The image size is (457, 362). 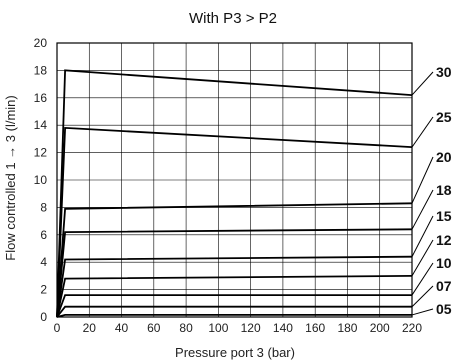 What do you see at coordinates (41, 70) in the screenshot?
I see `y-tick-label: 18` at bounding box center [41, 70].